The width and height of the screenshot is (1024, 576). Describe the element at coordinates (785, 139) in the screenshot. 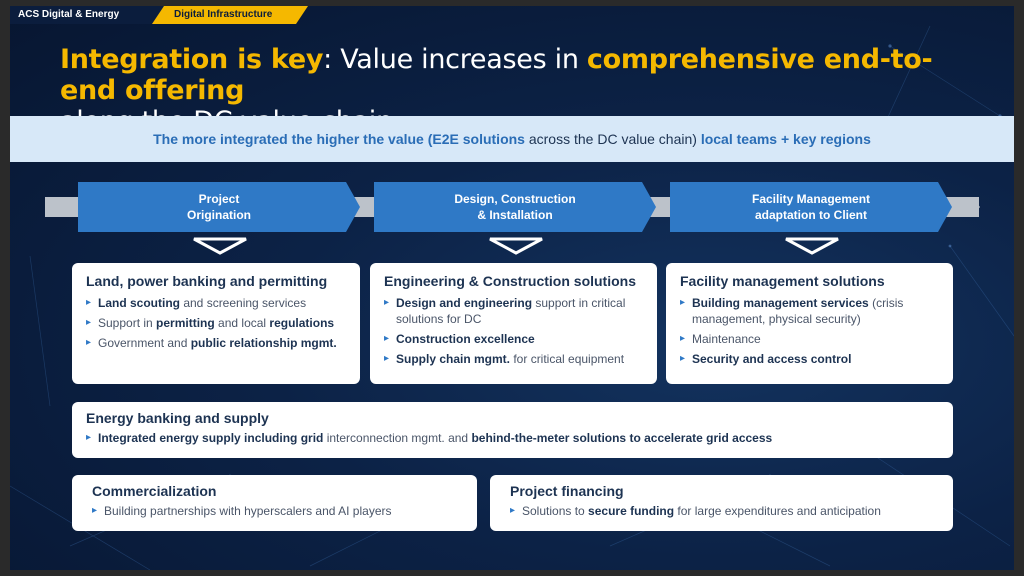

I see `banner-text-3: local teams + key regions` at that location.